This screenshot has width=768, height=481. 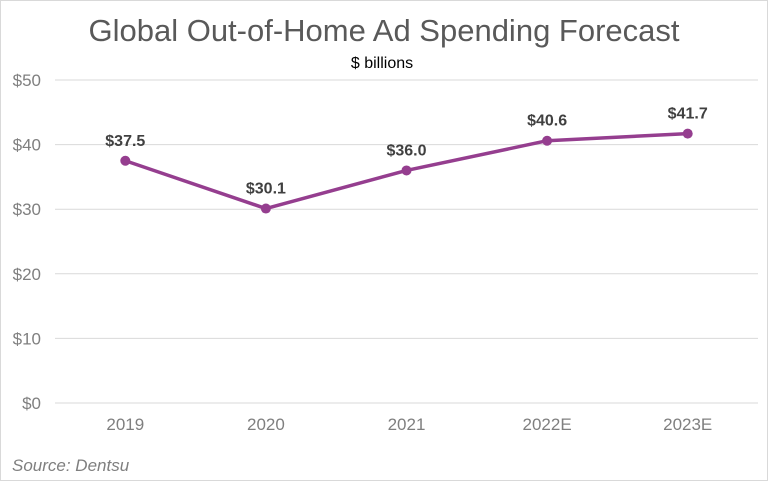 What do you see at coordinates (266, 189) in the screenshot?
I see `data-label: $30.1` at bounding box center [266, 189].